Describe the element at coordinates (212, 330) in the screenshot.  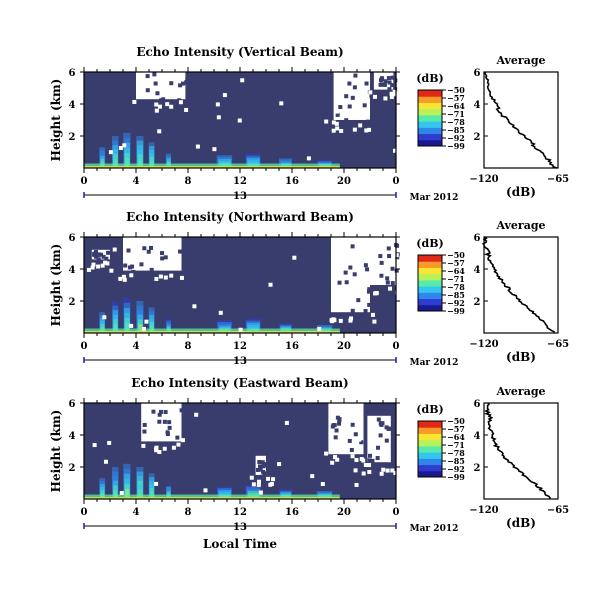
I see `surface-echo-band` at that location.